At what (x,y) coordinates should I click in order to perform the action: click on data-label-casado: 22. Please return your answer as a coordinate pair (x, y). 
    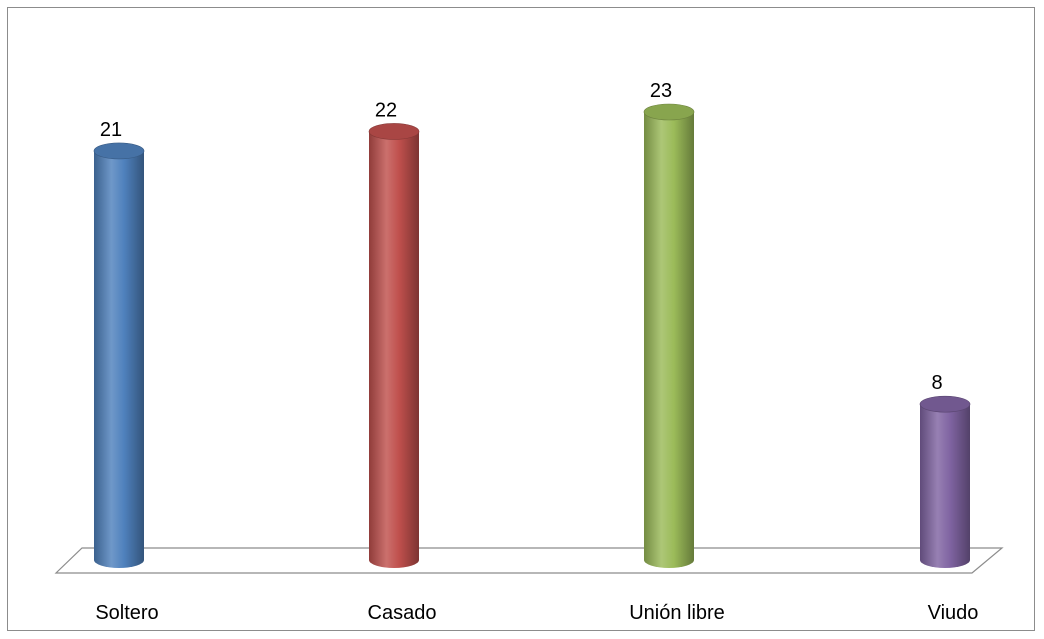
    Looking at the image, I should click on (386, 110).